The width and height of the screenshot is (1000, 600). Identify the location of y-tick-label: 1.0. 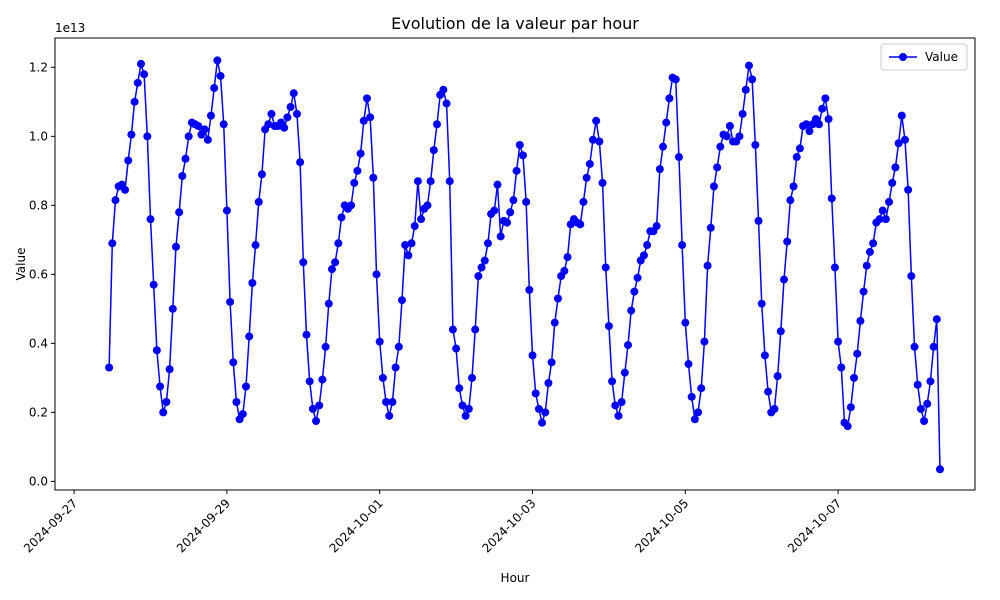
(38, 136).